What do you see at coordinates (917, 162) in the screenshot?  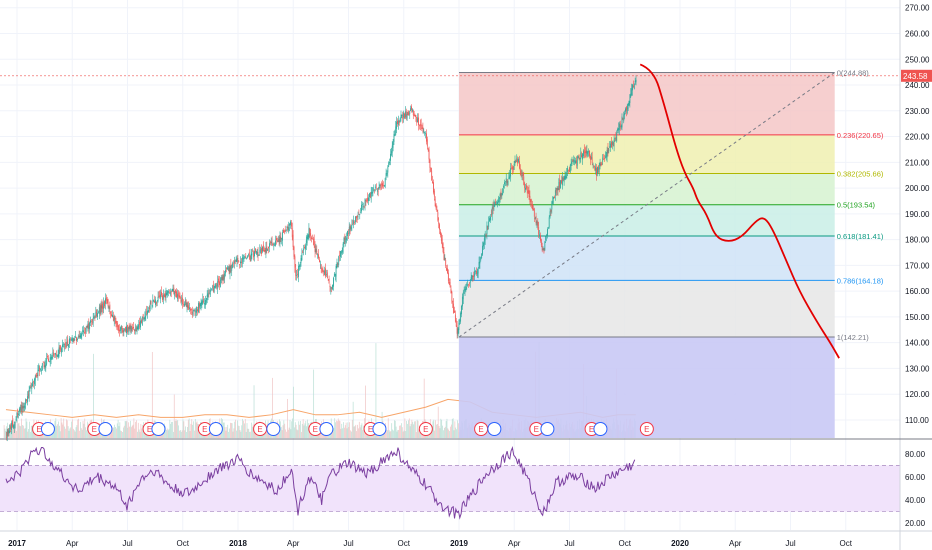 I see `price-tick-label: 210.00` at bounding box center [917, 162].